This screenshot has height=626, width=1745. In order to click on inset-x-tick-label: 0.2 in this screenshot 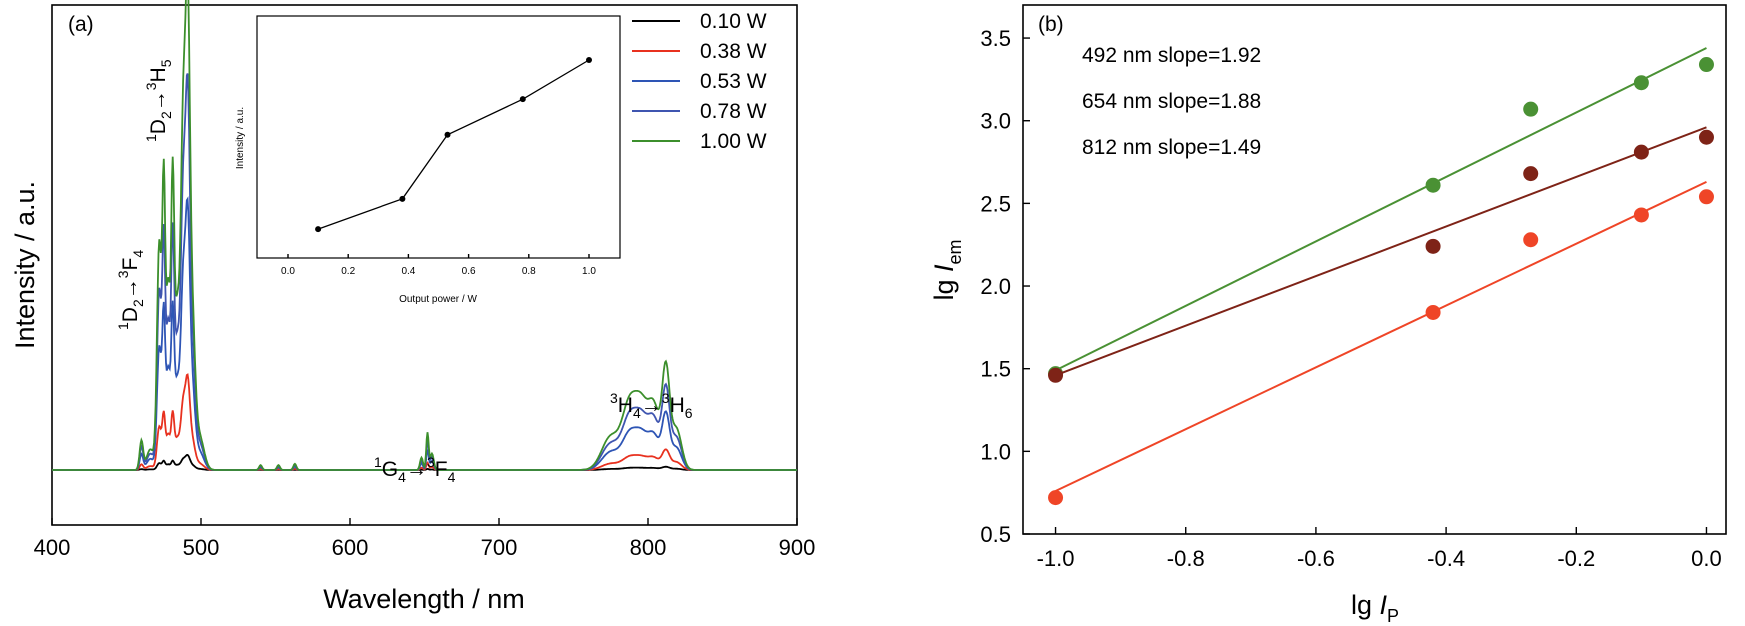, I will do `click(348, 271)`.